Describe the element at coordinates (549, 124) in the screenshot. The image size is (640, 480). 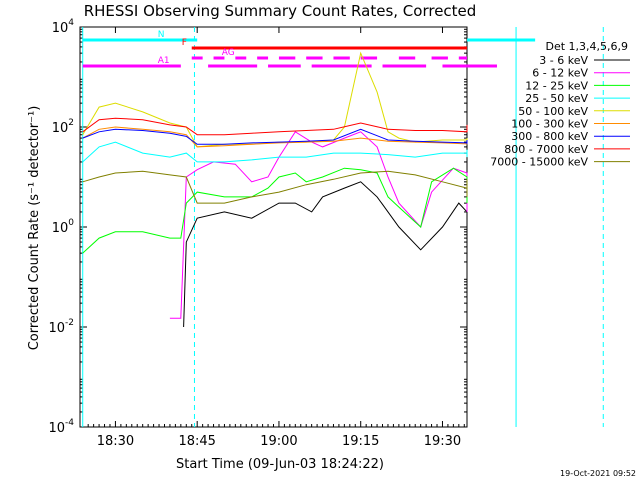
I see `legend-label: 100 - 300 keV` at that location.